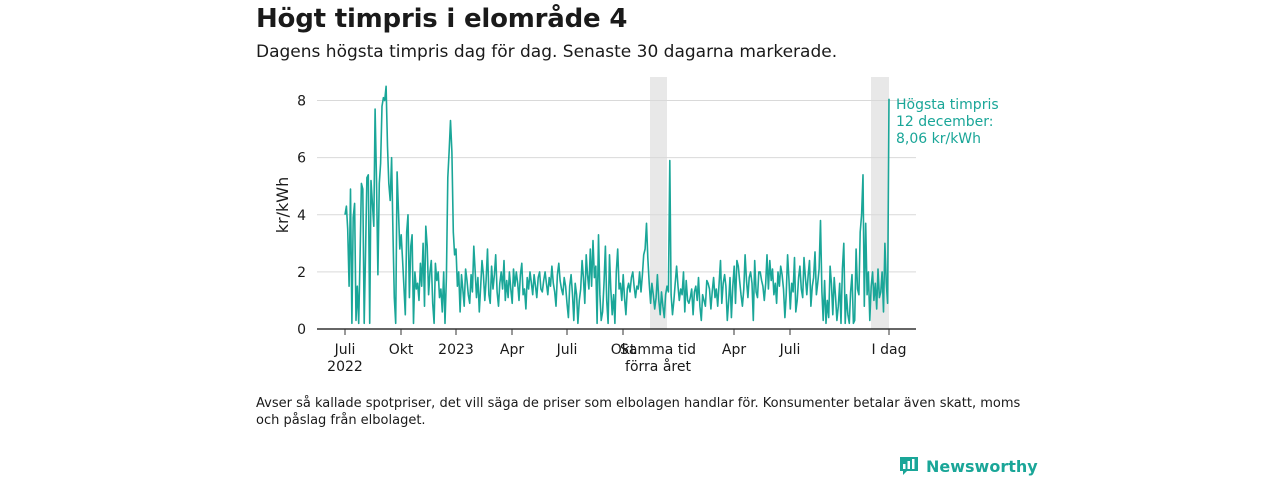 This screenshot has height=480, width=1280. Describe the element at coordinates (301, 102) in the screenshot. I see `y-tick-label: 8` at that location.